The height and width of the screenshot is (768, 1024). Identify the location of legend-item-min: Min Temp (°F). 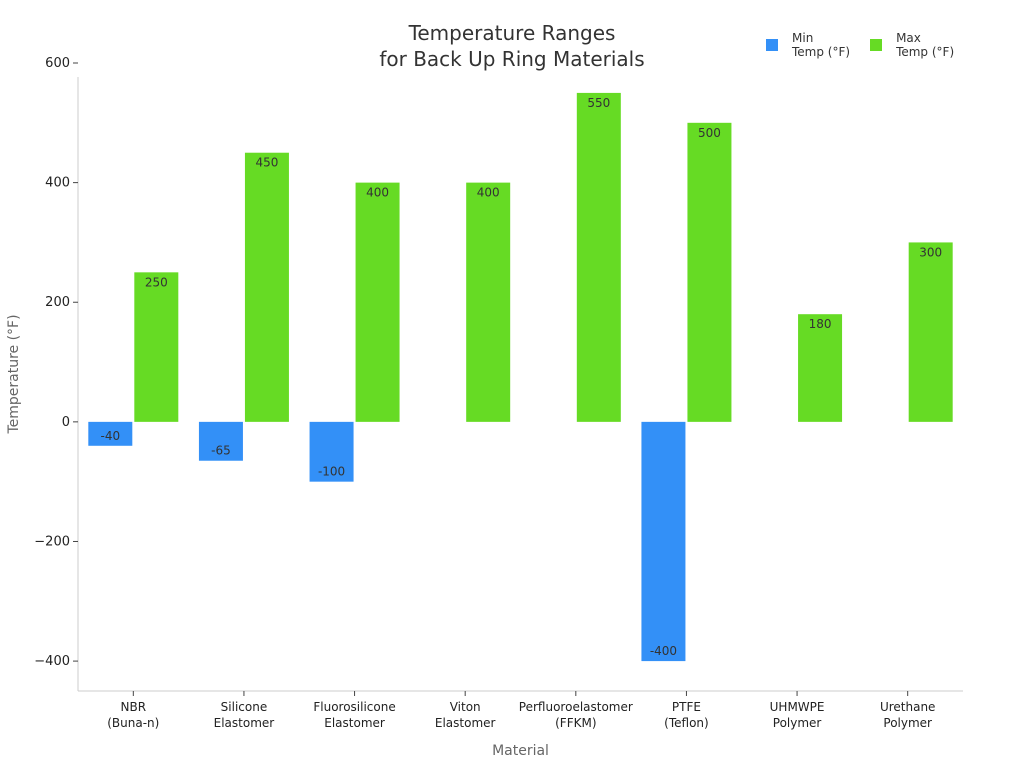
(808, 45).